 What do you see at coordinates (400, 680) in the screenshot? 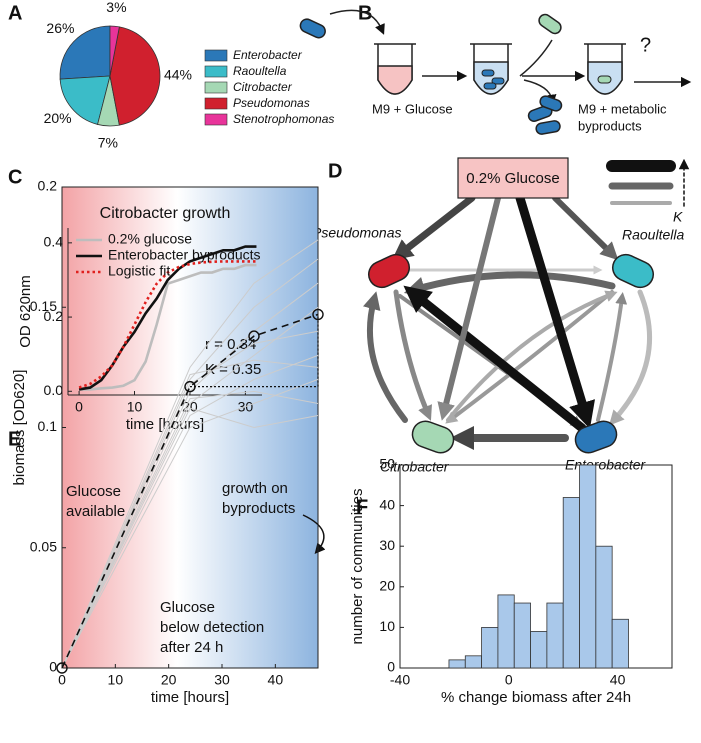
I see `x-tick-label: -40` at bounding box center [400, 680].